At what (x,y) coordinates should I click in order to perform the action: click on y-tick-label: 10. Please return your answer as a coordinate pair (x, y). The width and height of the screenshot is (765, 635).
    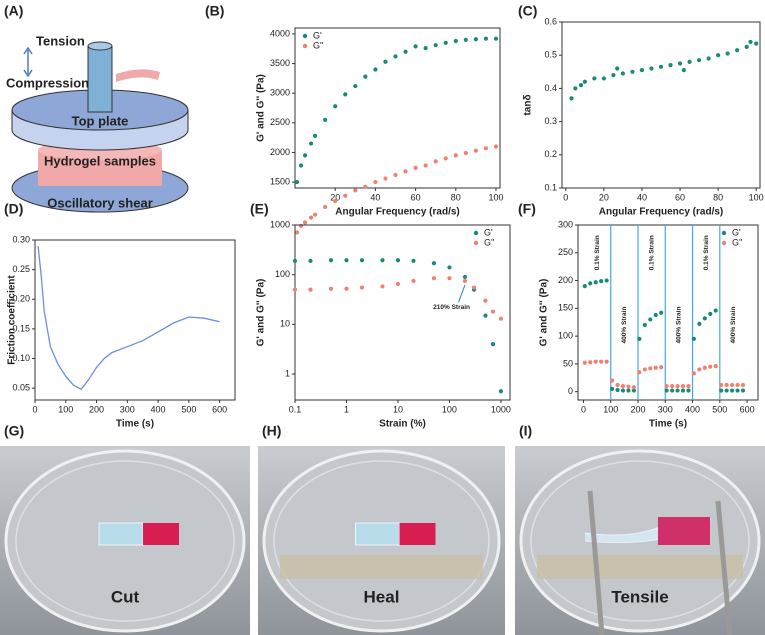
    Looking at the image, I should click on (285, 324).